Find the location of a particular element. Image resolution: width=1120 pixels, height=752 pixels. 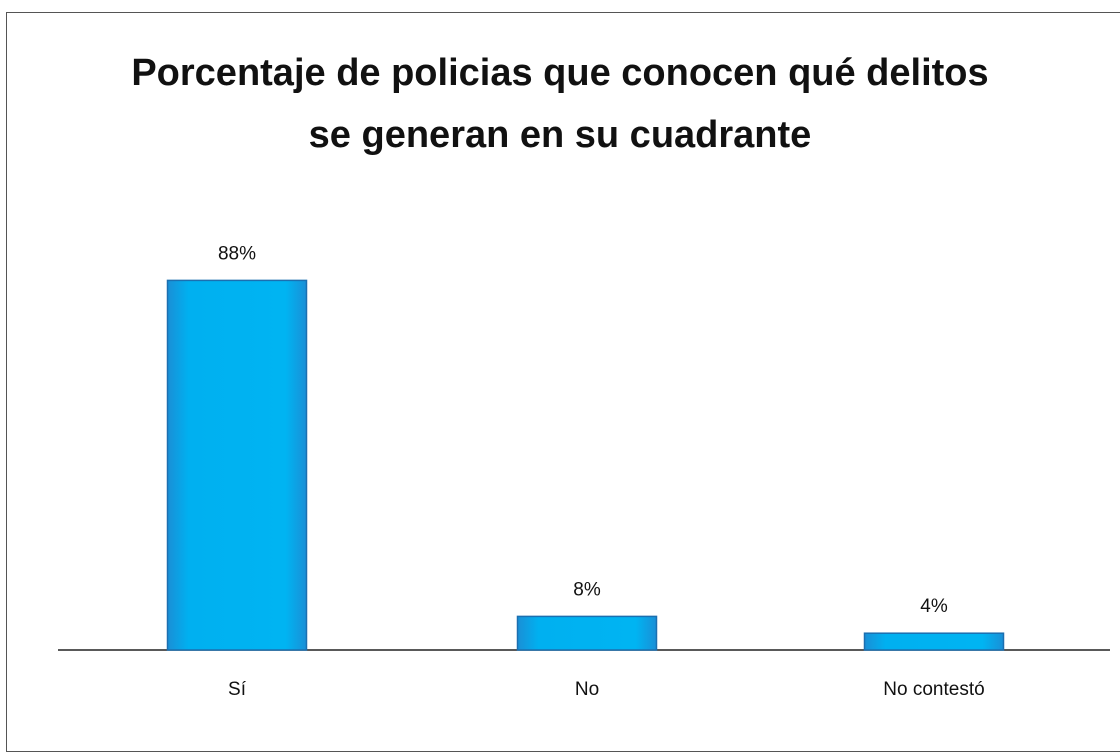

x-tick-label: No contestó is located at coordinates (933, 689).